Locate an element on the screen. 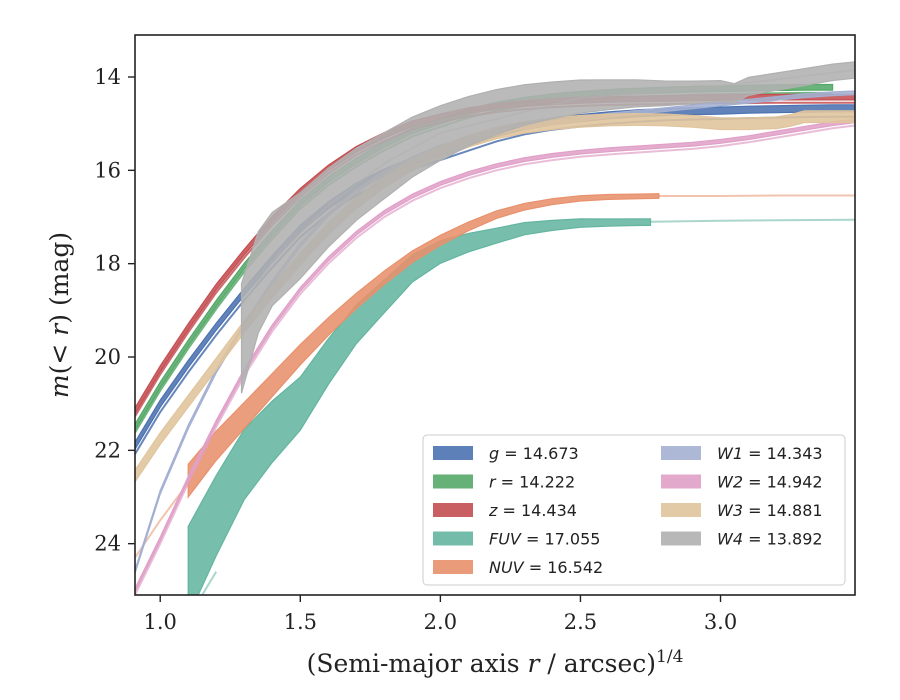 Image resolution: width=900 pixels, height=700 pixels. legend-swatch-w2 is located at coordinates (681, 481).